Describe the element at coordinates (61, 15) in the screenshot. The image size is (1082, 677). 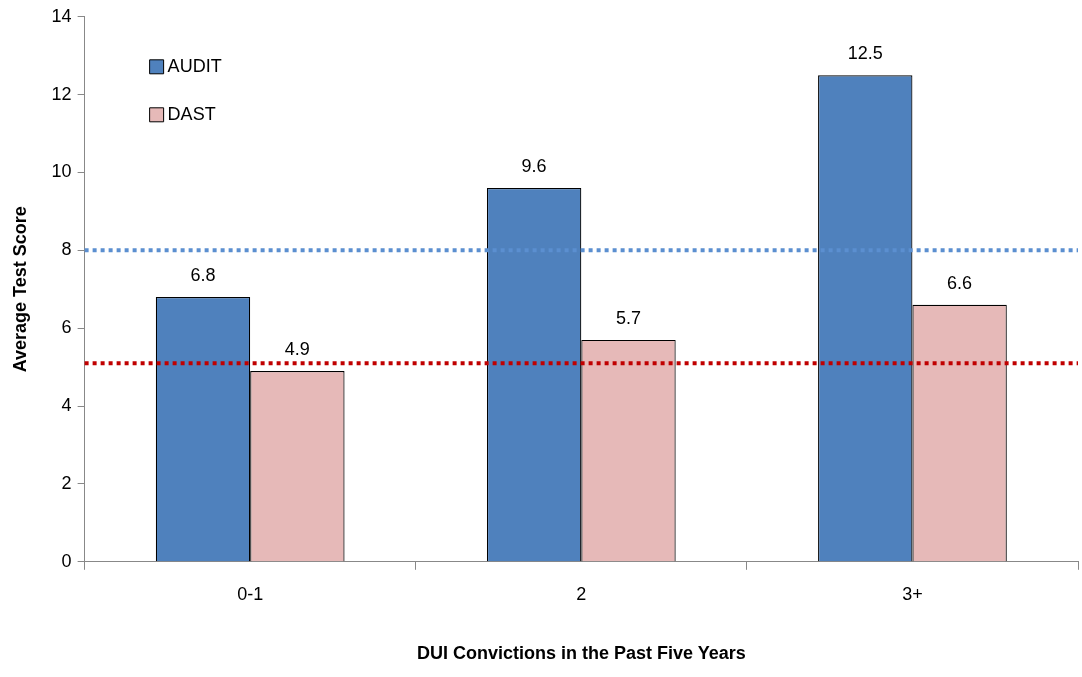
I see `y-tick-label: 14` at that location.